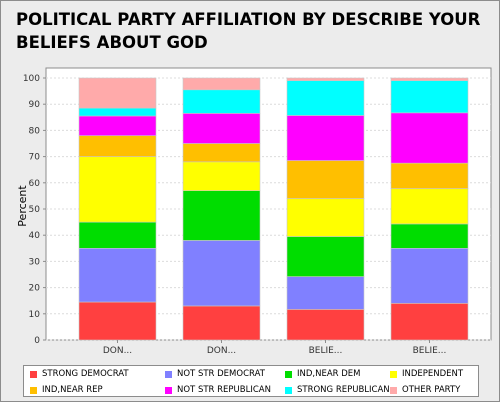 This screenshot has width=500, height=402. I want to click on y-tick-label: 50, so click(35, 210).